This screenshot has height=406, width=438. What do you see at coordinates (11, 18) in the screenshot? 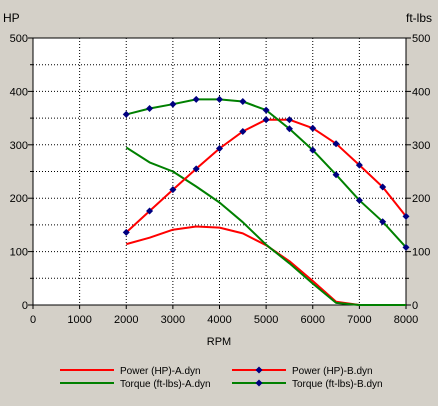
I see `y-axis-label-left: HP` at bounding box center [11, 18].